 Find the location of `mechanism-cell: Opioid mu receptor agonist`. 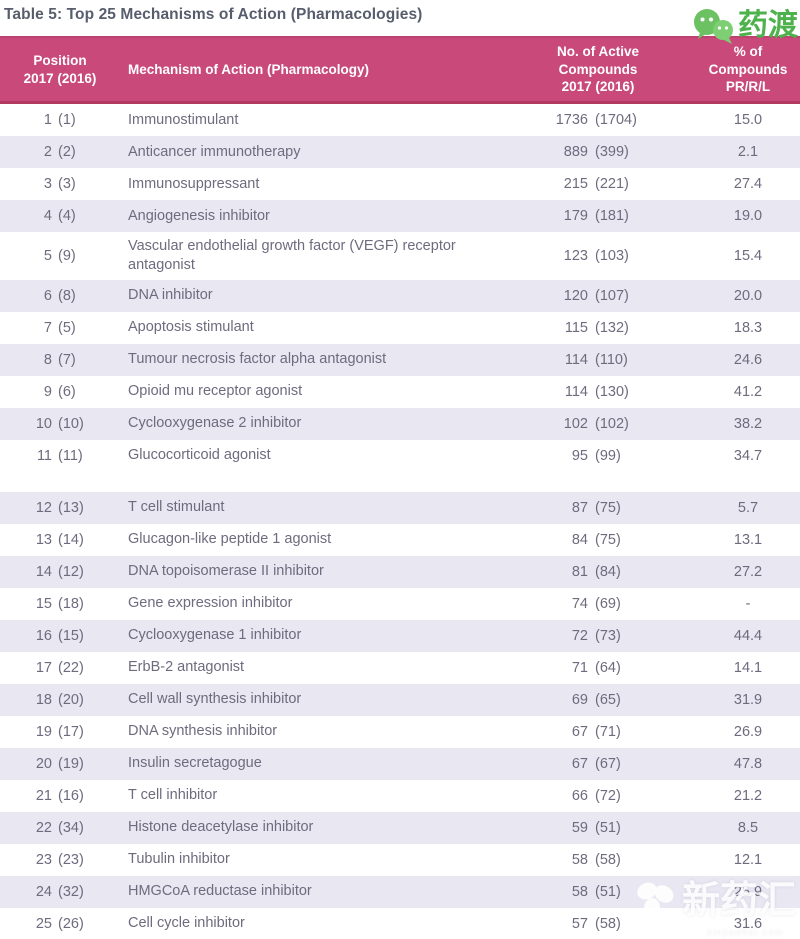

mechanism-cell: Opioid mu receptor agonist is located at coordinates (215, 391).